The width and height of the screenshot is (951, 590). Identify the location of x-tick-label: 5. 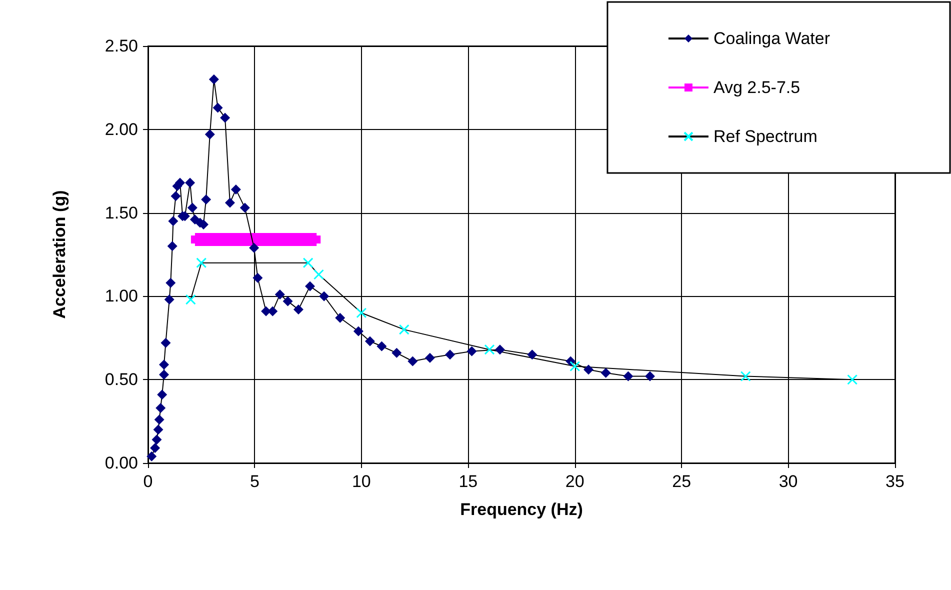
(255, 481).